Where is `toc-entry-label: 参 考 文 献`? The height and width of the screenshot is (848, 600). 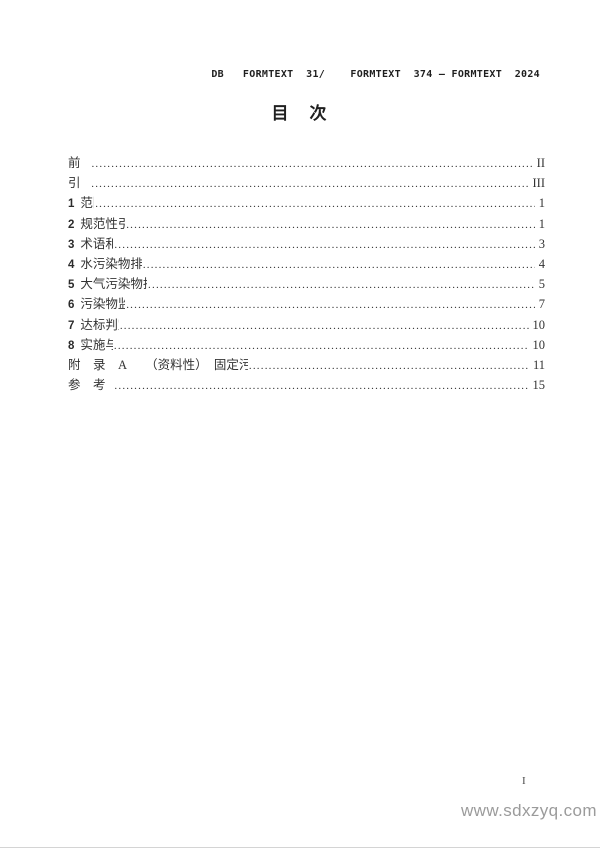 toc-entry-label: 参 考 文 献 is located at coordinates (87, 385).